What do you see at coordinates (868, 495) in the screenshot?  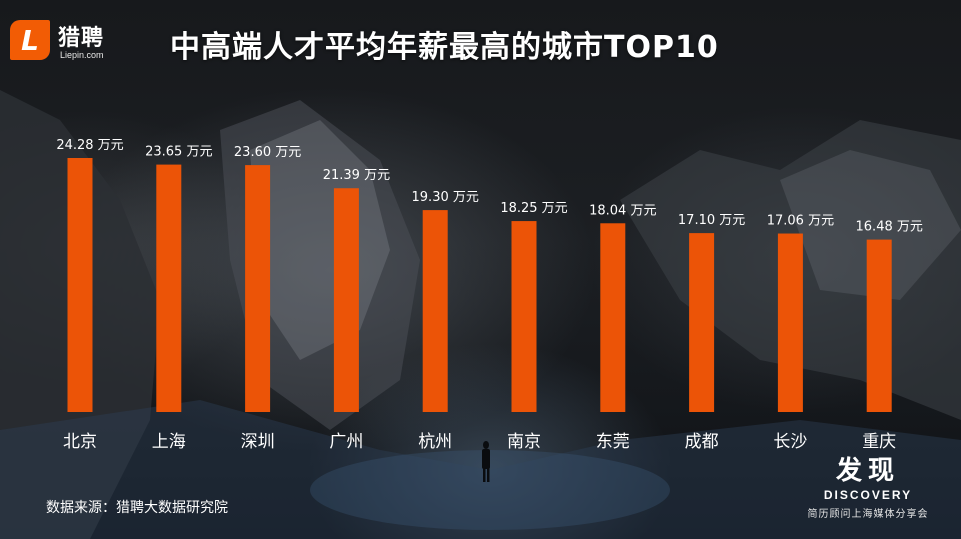 I see `brand-name-en: DISCOVERY` at bounding box center [868, 495].